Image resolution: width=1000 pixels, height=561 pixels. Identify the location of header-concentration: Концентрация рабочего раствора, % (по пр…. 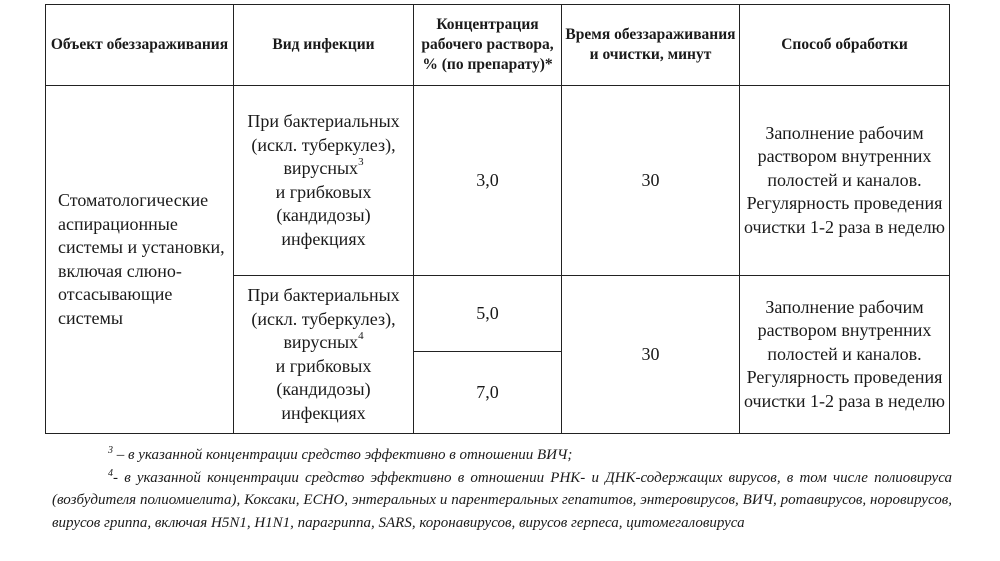
(487, 45).